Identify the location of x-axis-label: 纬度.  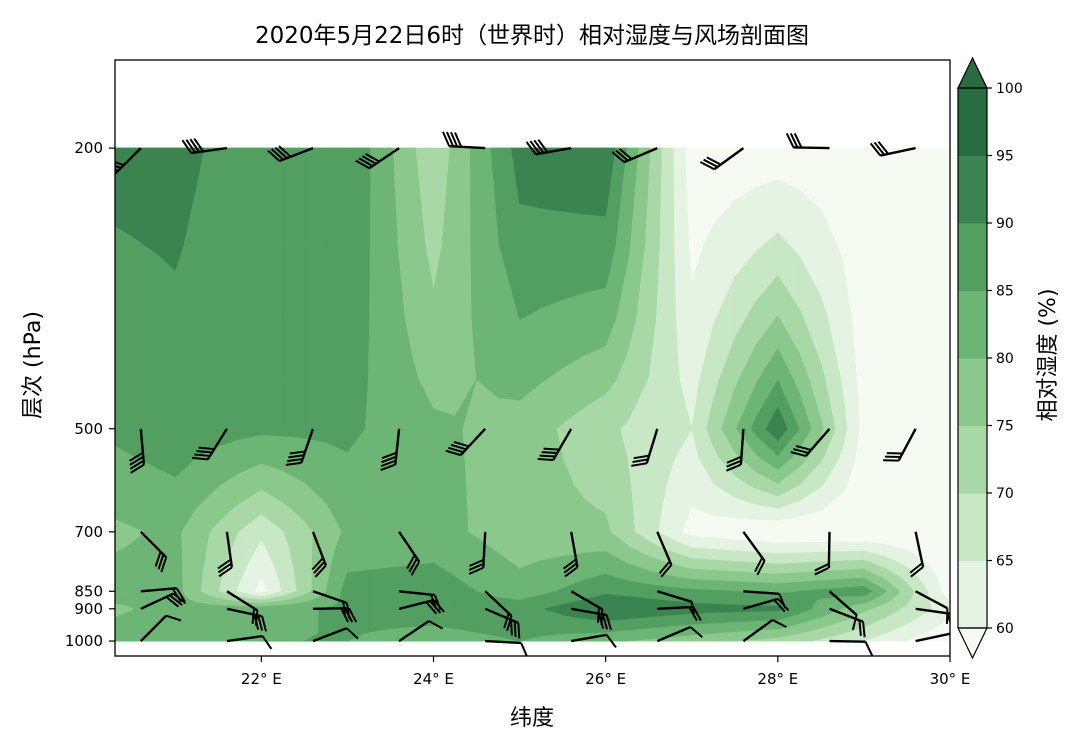
(532, 718).